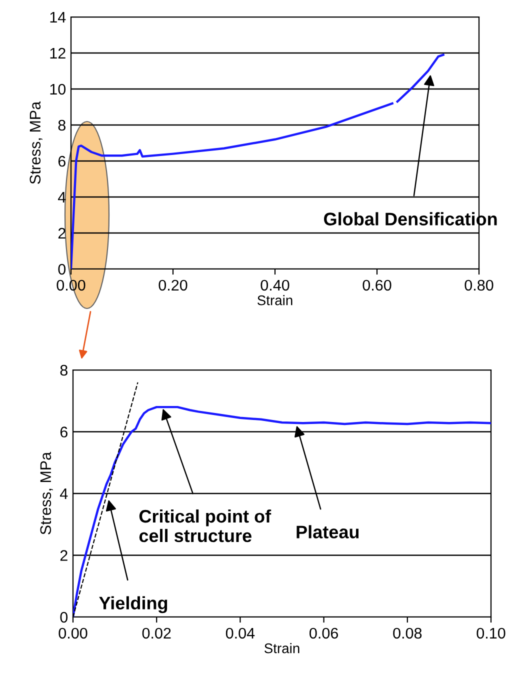 The height and width of the screenshot is (675, 511). I want to click on x-tick-label: 0.40, so click(275, 285).